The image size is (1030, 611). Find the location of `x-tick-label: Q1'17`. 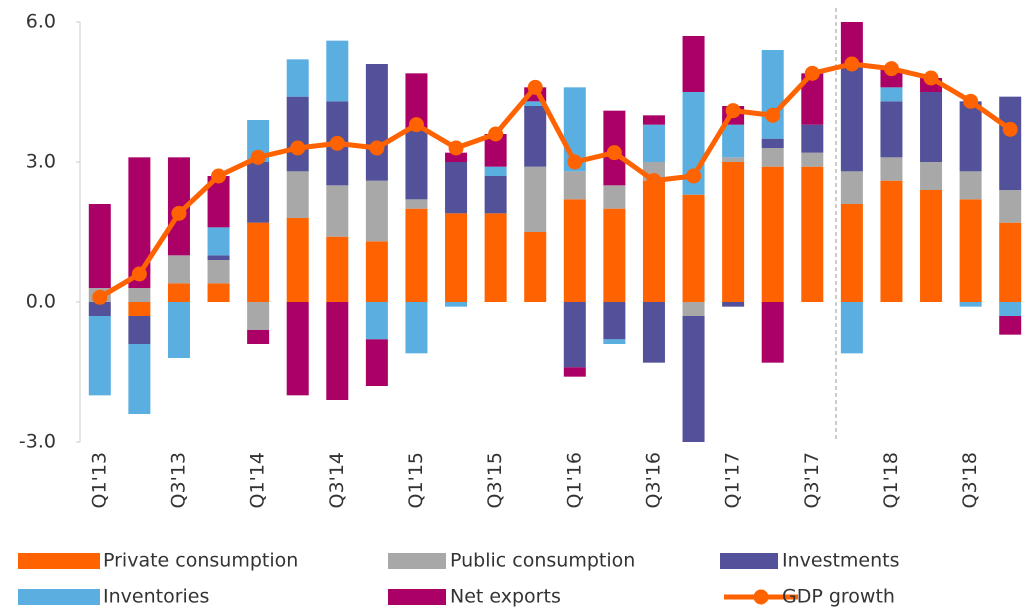

x-tick-label: Q1'17 is located at coordinates (733, 480).